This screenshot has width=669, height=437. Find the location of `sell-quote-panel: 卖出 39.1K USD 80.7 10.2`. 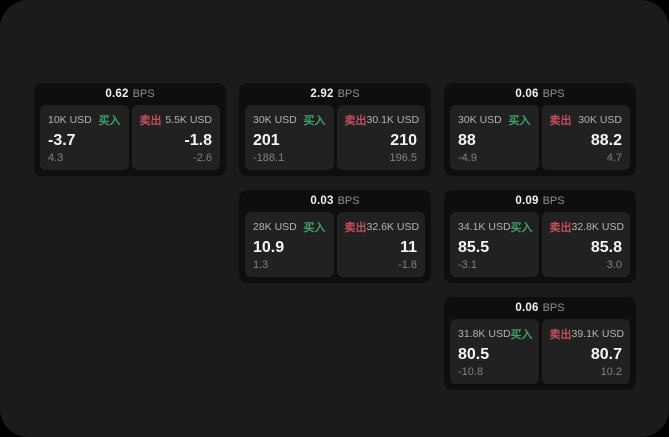

sell-quote-panel: 卖出 39.1K USD 80.7 10.2 is located at coordinates (585, 351).